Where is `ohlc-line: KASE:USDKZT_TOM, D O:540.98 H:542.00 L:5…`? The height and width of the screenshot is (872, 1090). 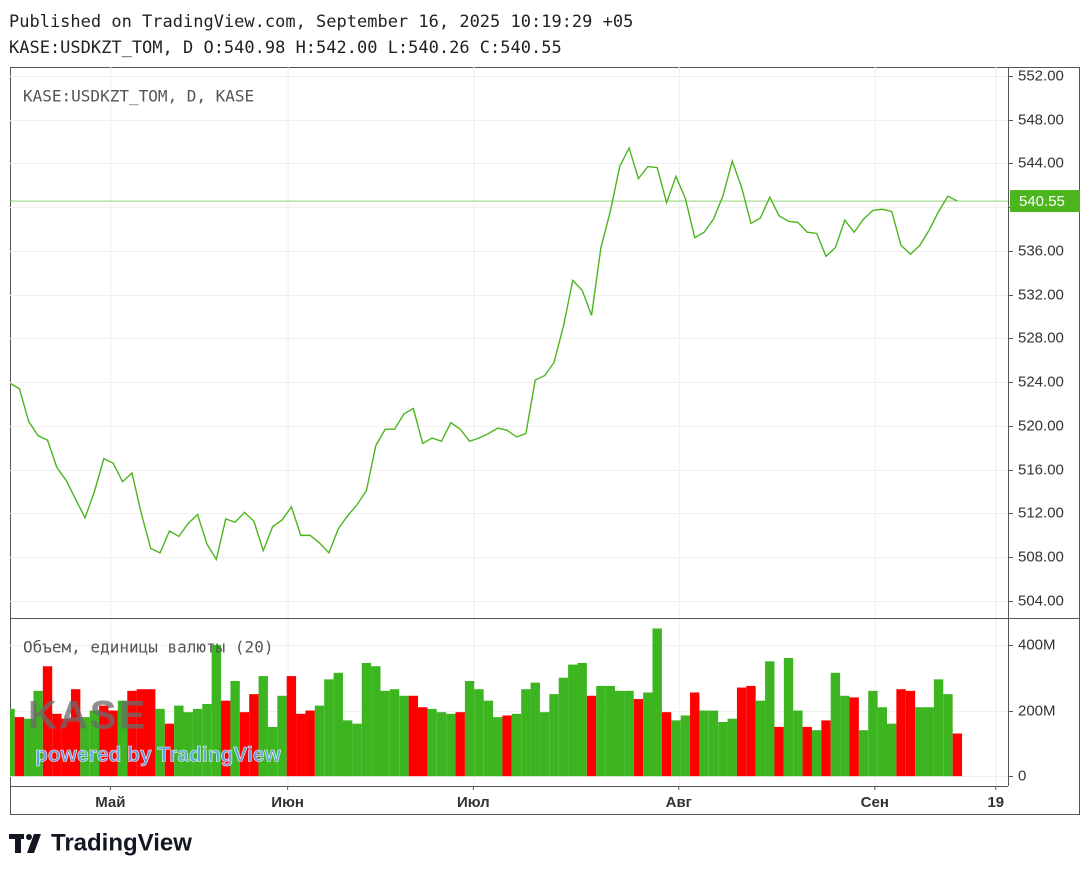
ohlc-line: KASE:USDKZT_TOM, D O:540.98 H:542.00 L:5… is located at coordinates (285, 48).